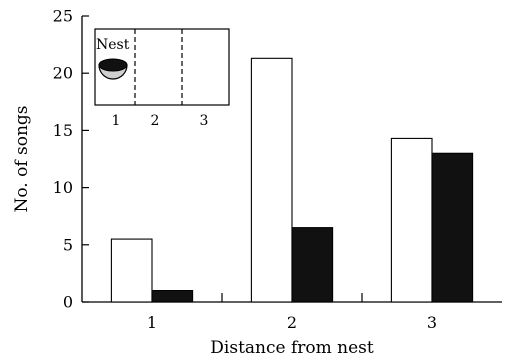  I want to click on inset-zone-label-3: 3, so click(204, 121).